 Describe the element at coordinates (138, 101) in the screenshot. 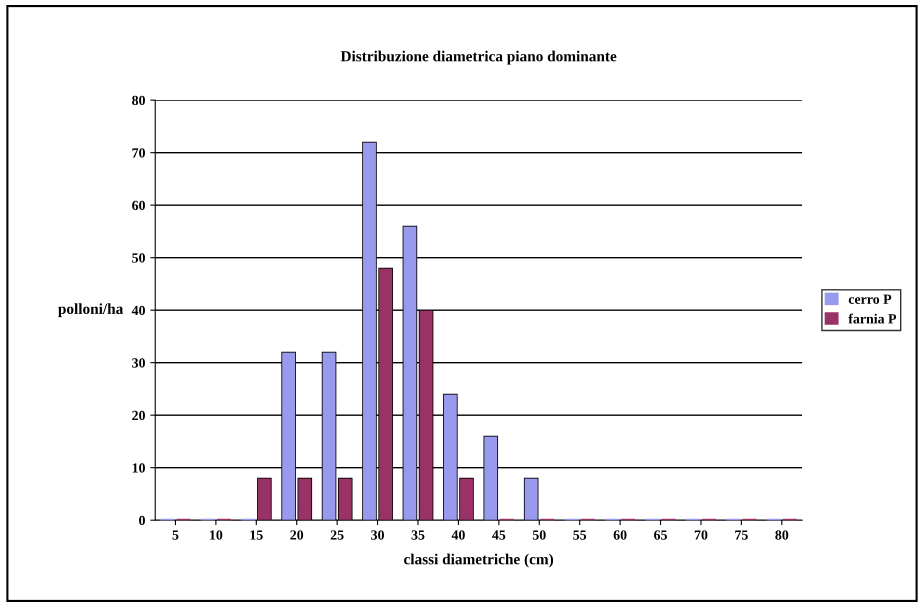

I see `y-tick-label: 80` at that location.